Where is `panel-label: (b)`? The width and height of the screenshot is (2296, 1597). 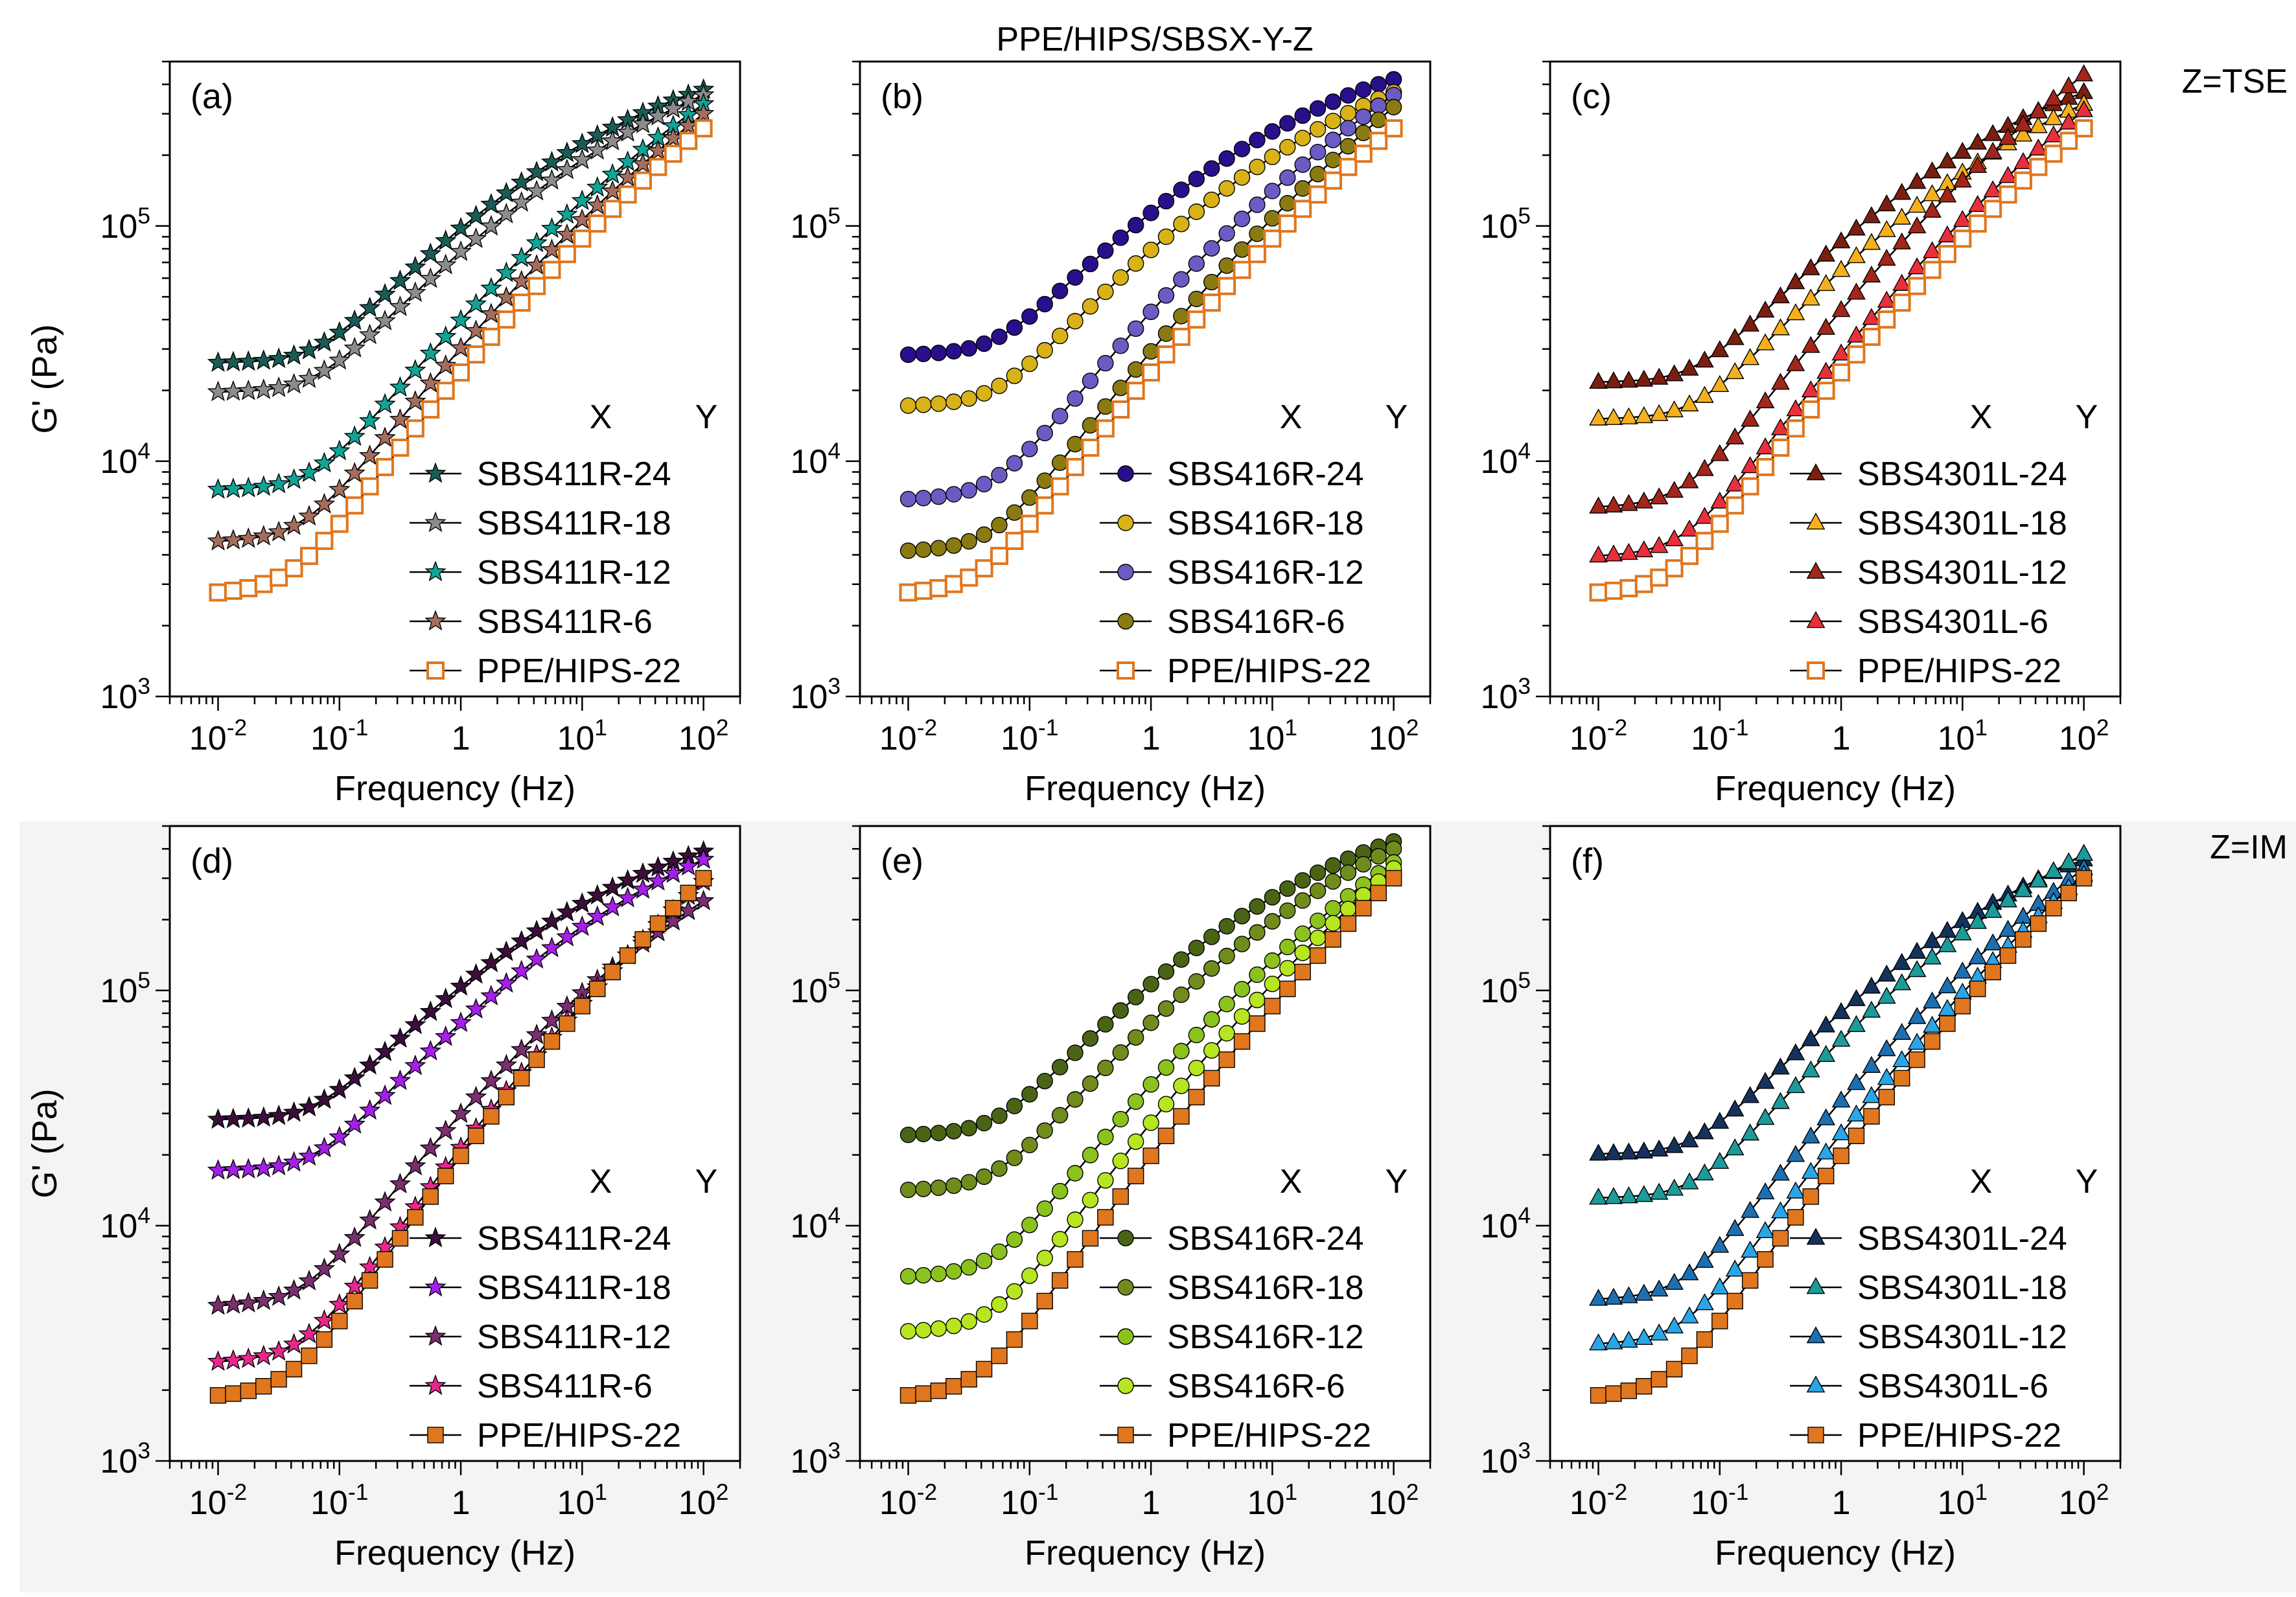 panel-label: (b) is located at coordinates (902, 96).